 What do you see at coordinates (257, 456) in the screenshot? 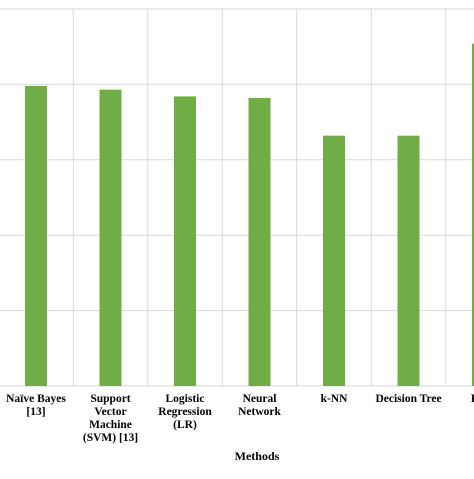
I see `x-axis-title: Methods` at bounding box center [257, 456].